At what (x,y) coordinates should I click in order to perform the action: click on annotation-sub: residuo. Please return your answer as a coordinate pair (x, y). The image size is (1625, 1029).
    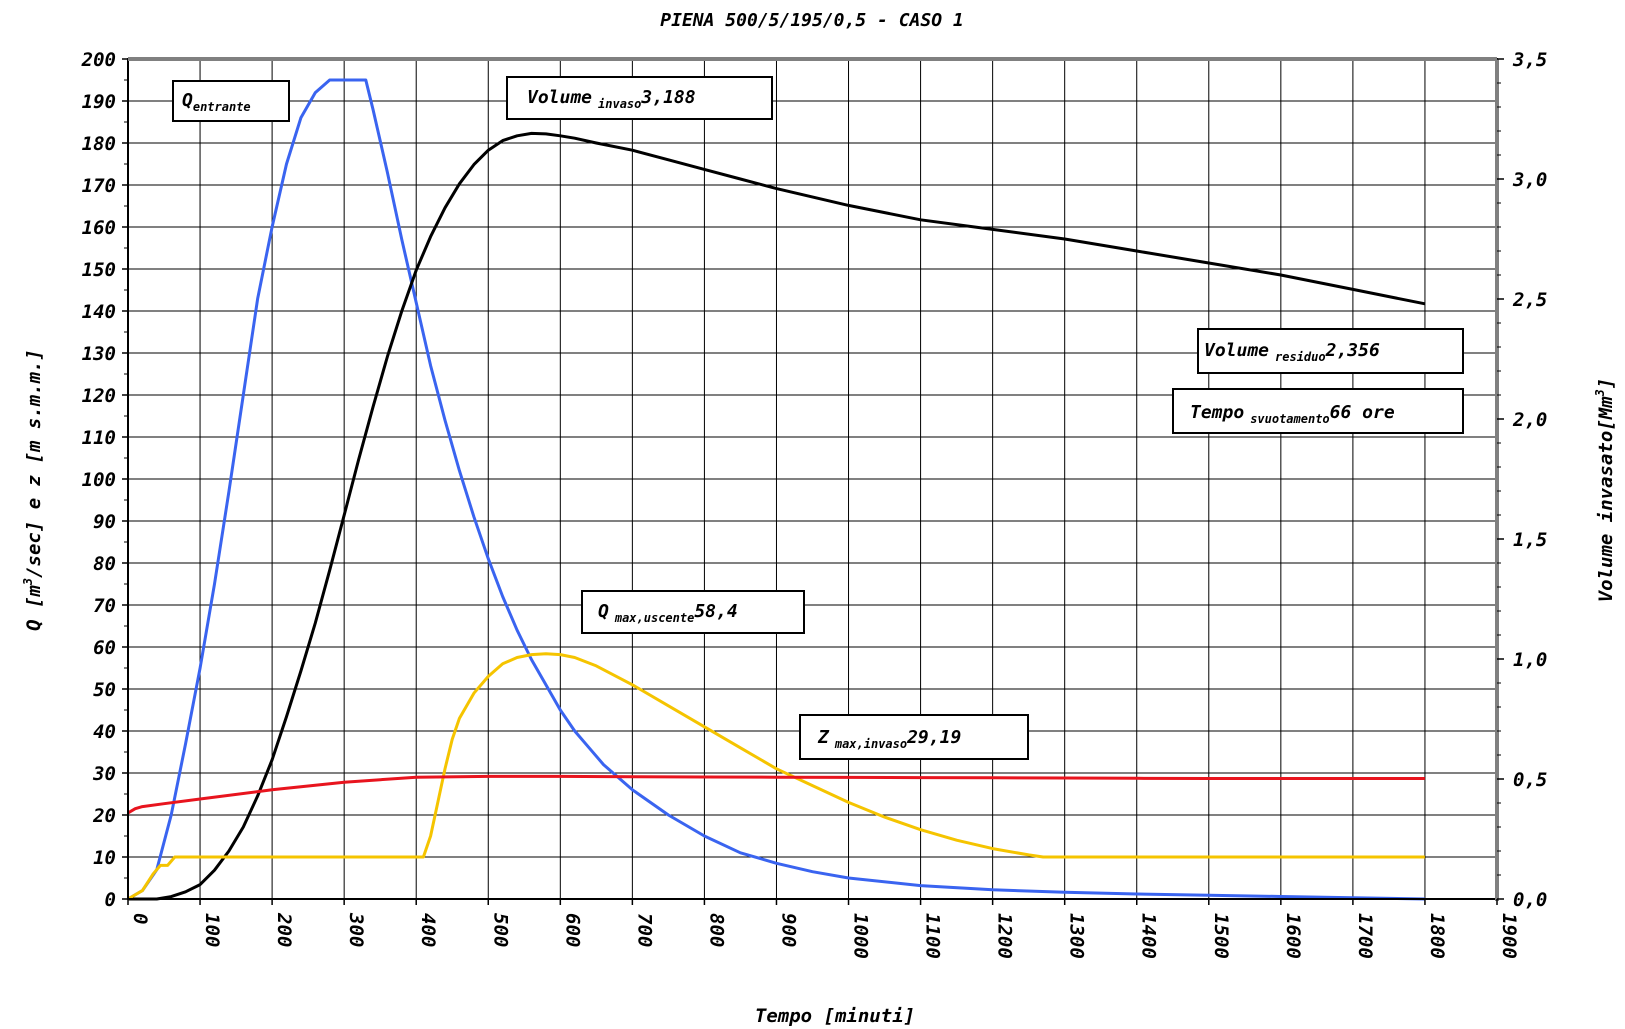
    Looking at the image, I should click on (1300, 357).